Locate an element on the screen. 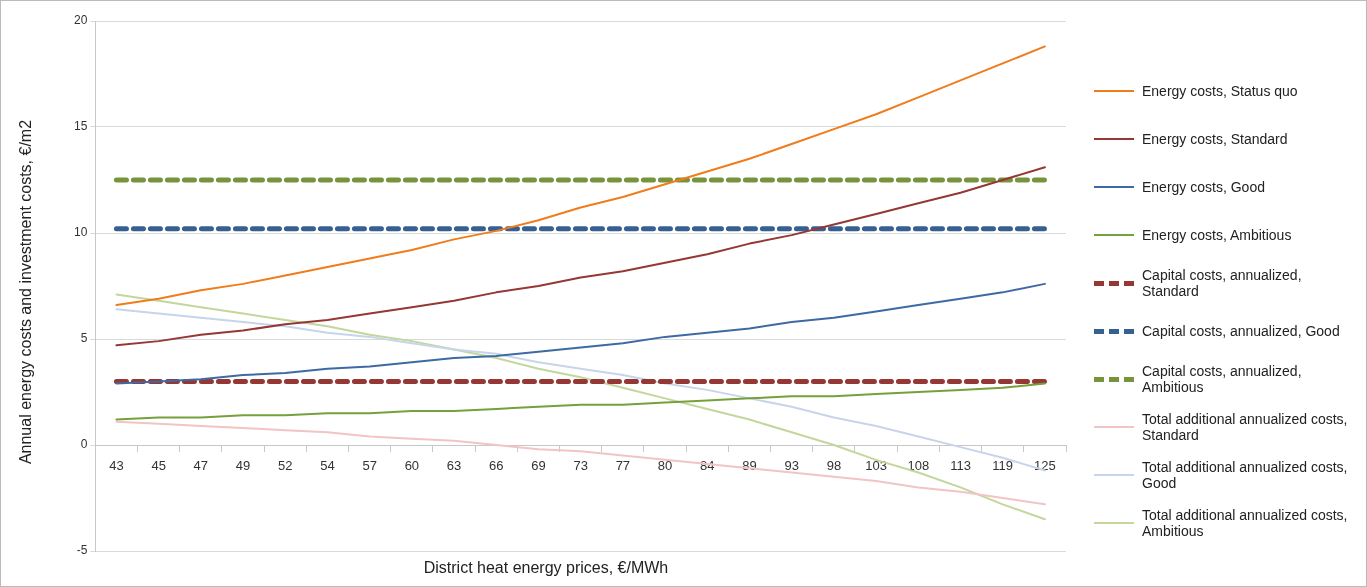  x-tick-label: 52 is located at coordinates (285, 466).